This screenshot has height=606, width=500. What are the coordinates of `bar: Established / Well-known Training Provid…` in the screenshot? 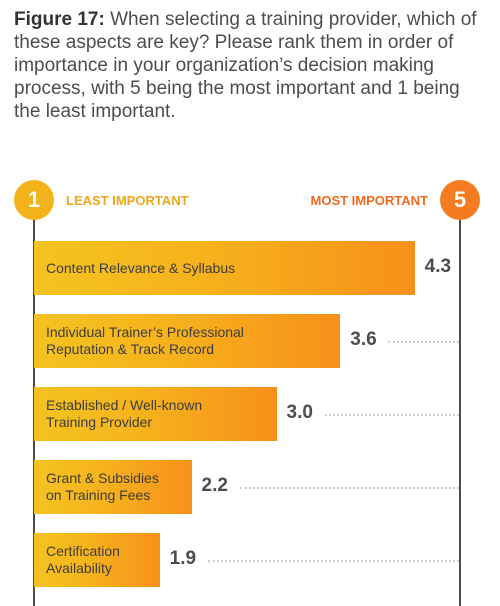 It's located at (155, 414).